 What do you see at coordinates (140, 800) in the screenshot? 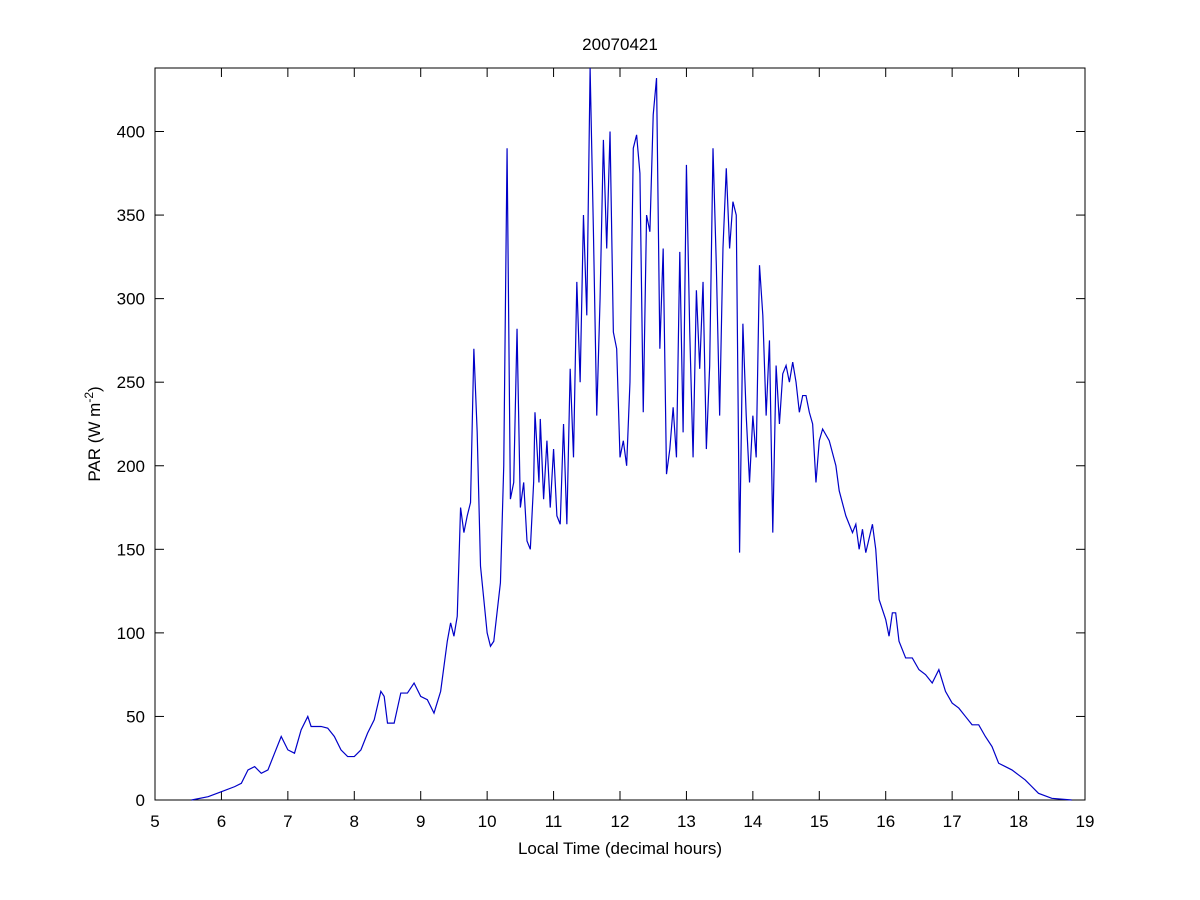
I see `y-tick-label: 0` at bounding box center [140, 800].